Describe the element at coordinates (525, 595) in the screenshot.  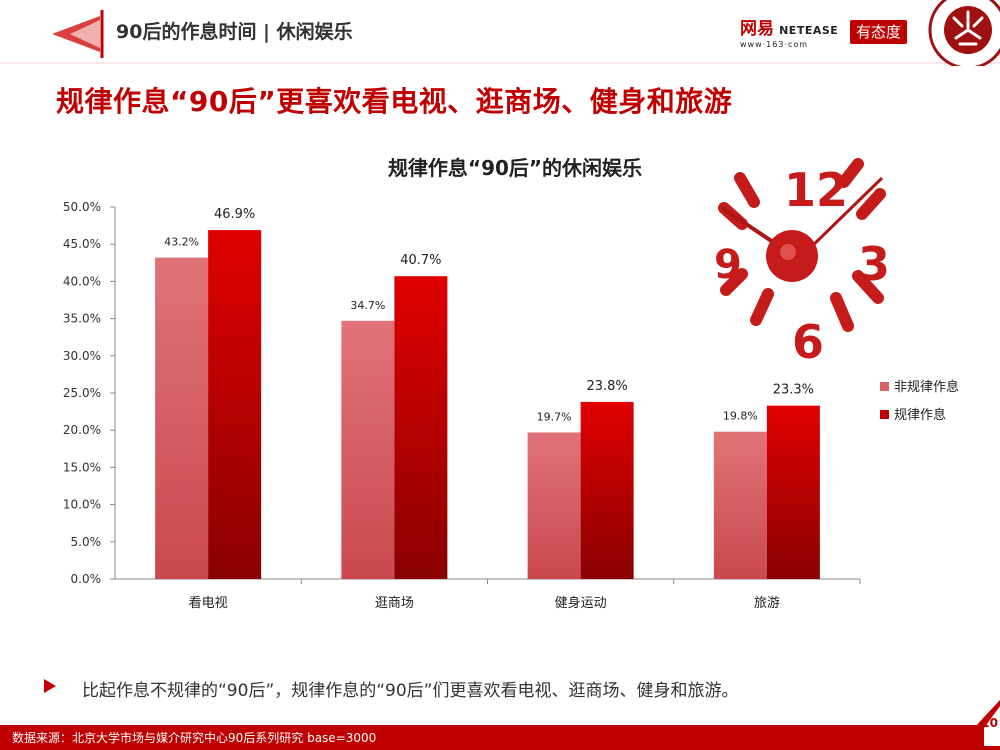
I see `x-axis-labels: 看电视 逛商场 健身运动 旅游` at that location.